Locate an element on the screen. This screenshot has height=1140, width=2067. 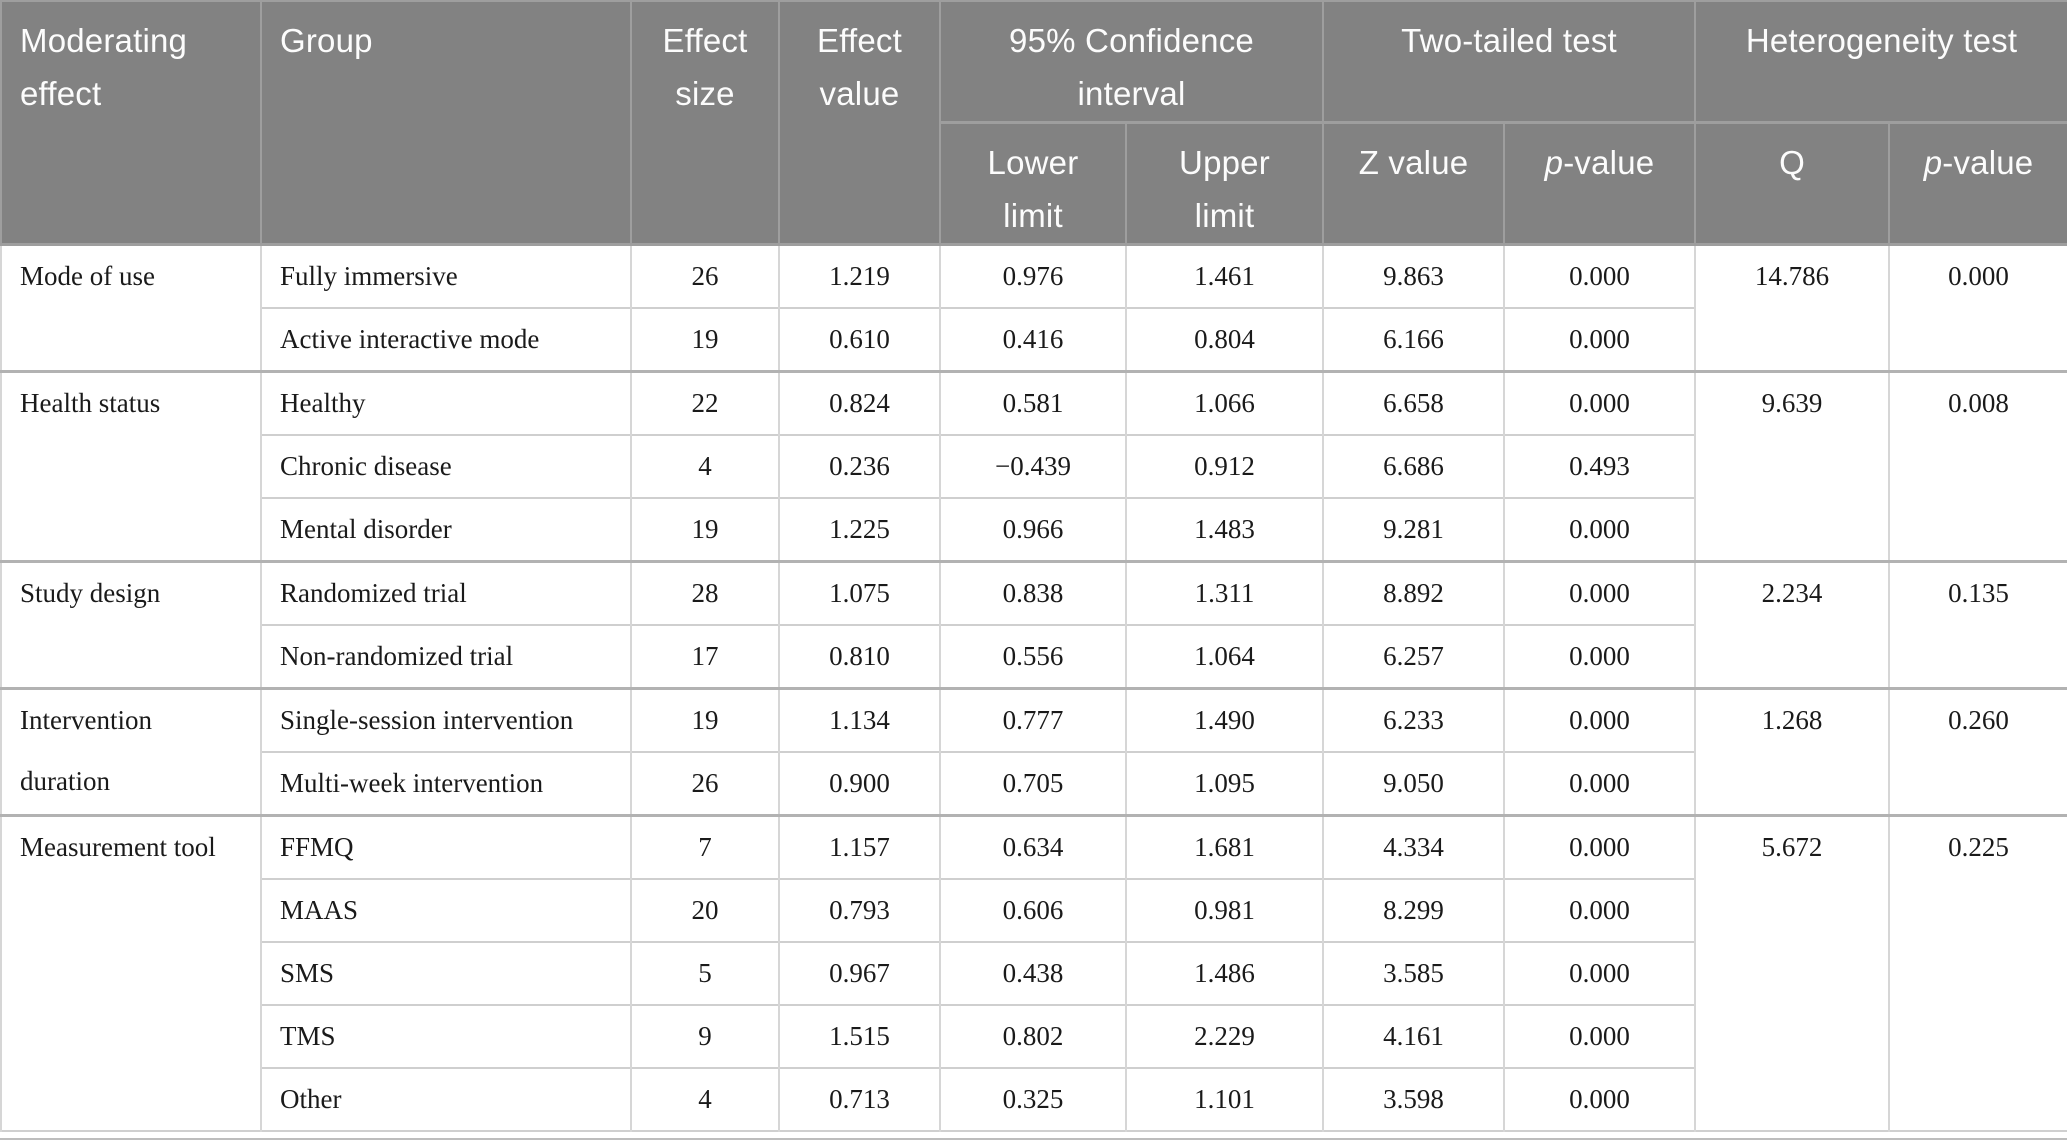
moderator-cell: Intervention duration is located at coordinates (131, 751).